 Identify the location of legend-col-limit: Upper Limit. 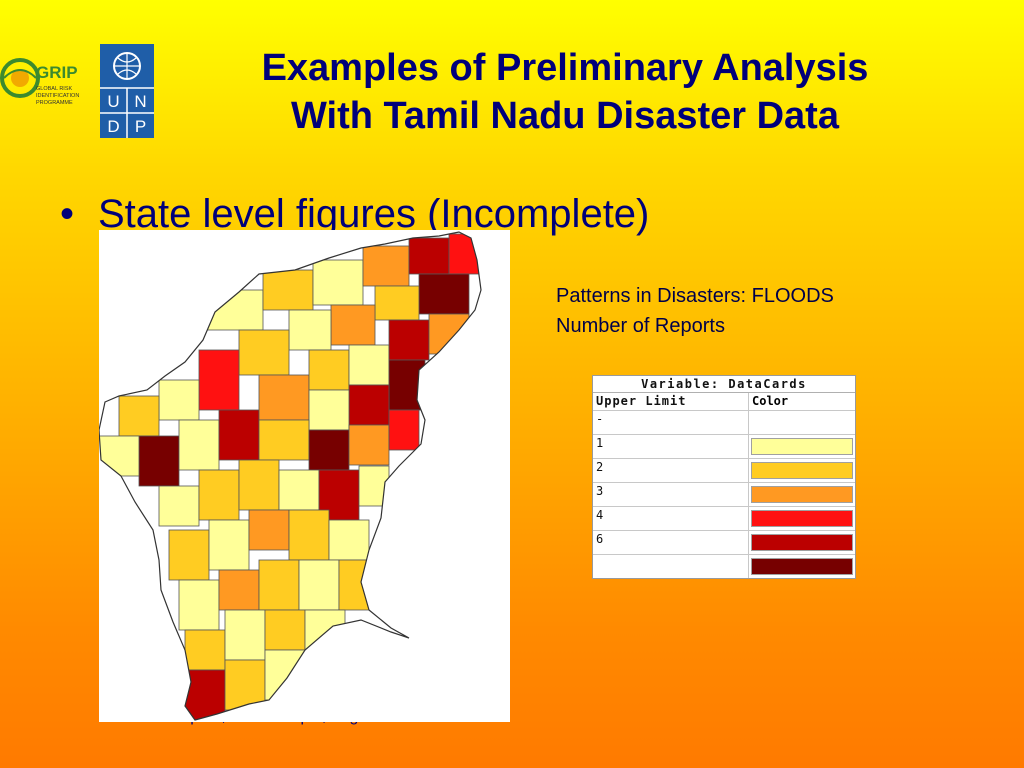
(671, 401).